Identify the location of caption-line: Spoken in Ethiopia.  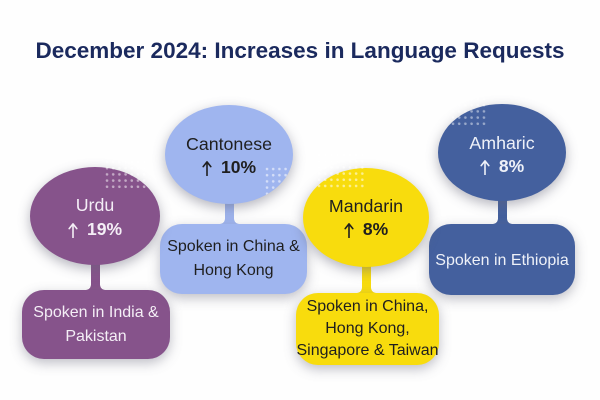
(502, 260).